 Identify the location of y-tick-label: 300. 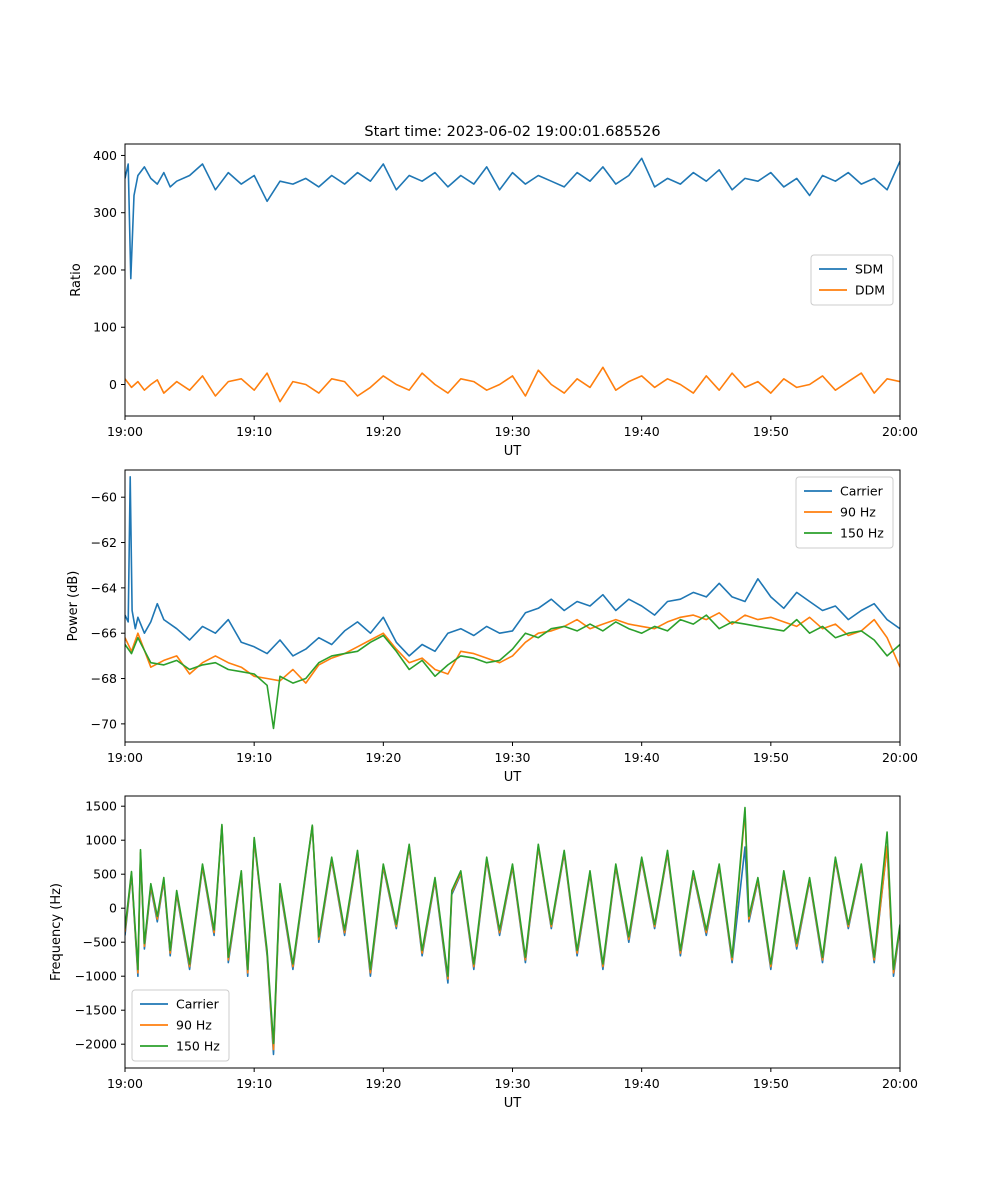
(105, 212).